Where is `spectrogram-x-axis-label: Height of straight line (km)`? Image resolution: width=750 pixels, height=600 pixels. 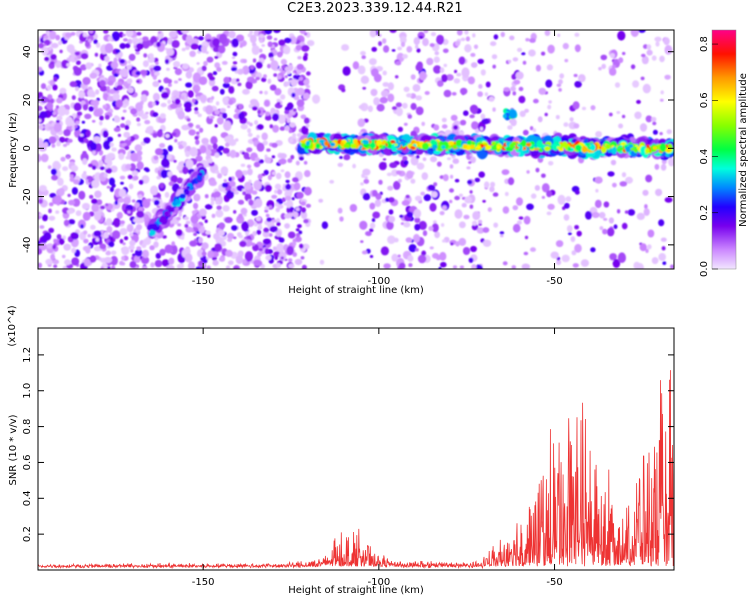 spectrogram-x-axis-label: Height of straight line (km) is located at coordinates (356, 290).